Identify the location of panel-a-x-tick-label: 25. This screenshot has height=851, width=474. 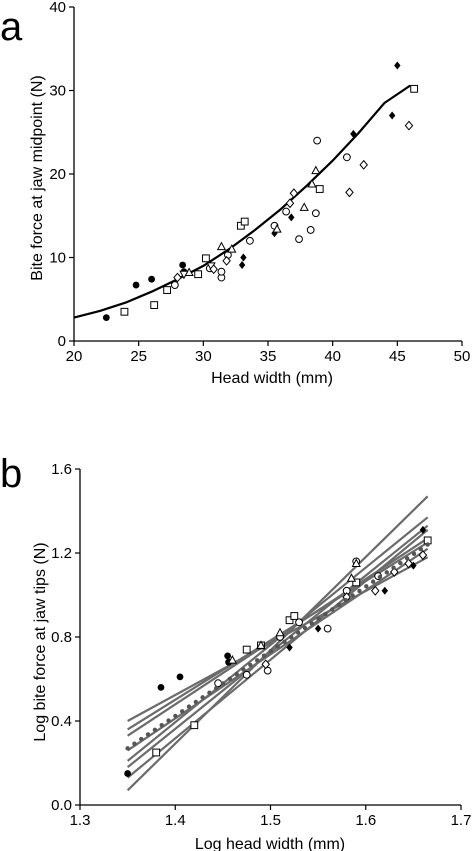
(138, 356).